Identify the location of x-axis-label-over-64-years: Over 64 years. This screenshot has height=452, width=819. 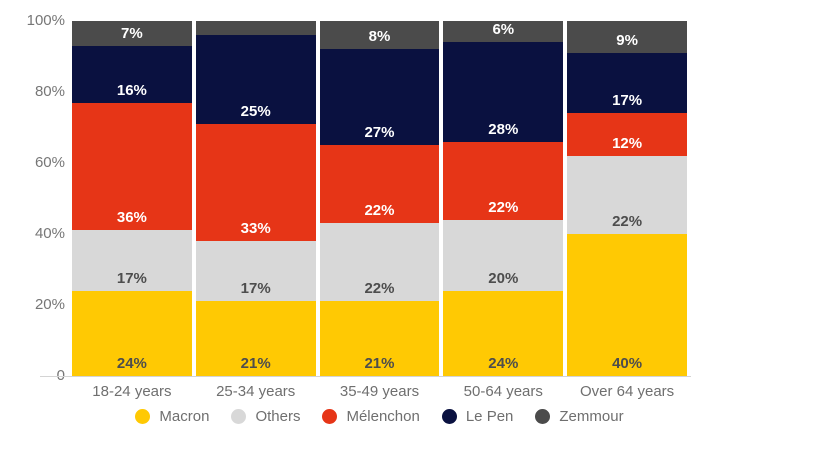
(627, 391).